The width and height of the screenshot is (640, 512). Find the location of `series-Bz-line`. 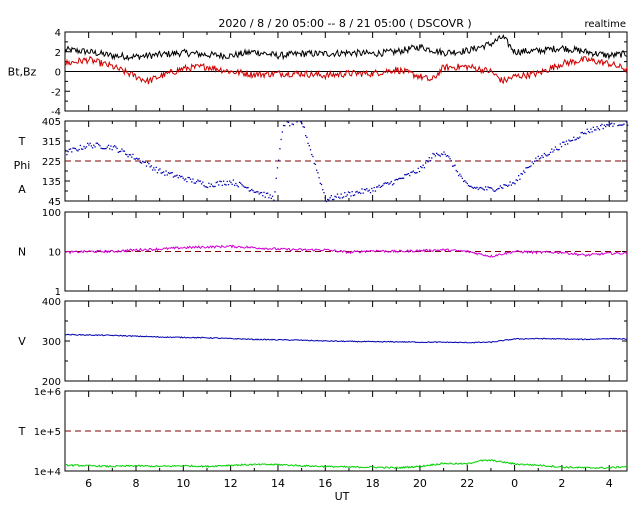

series-Bz-line is located at coordinates (346, 70).